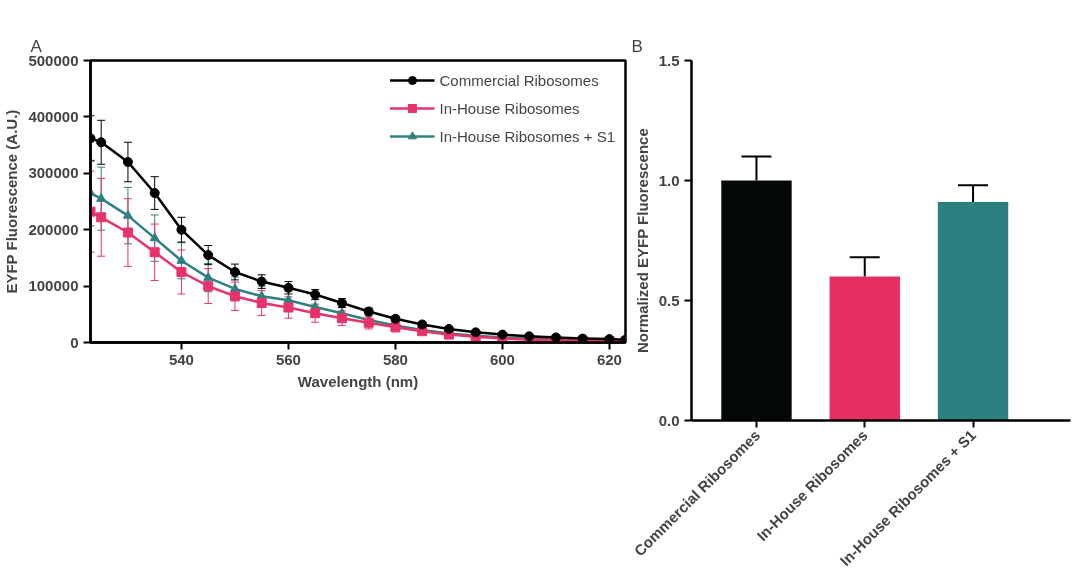  What do you see at coordinates (181, 359) in the screenshot?
I see `x-tick-label: 540` at bounding box center [181, 359].